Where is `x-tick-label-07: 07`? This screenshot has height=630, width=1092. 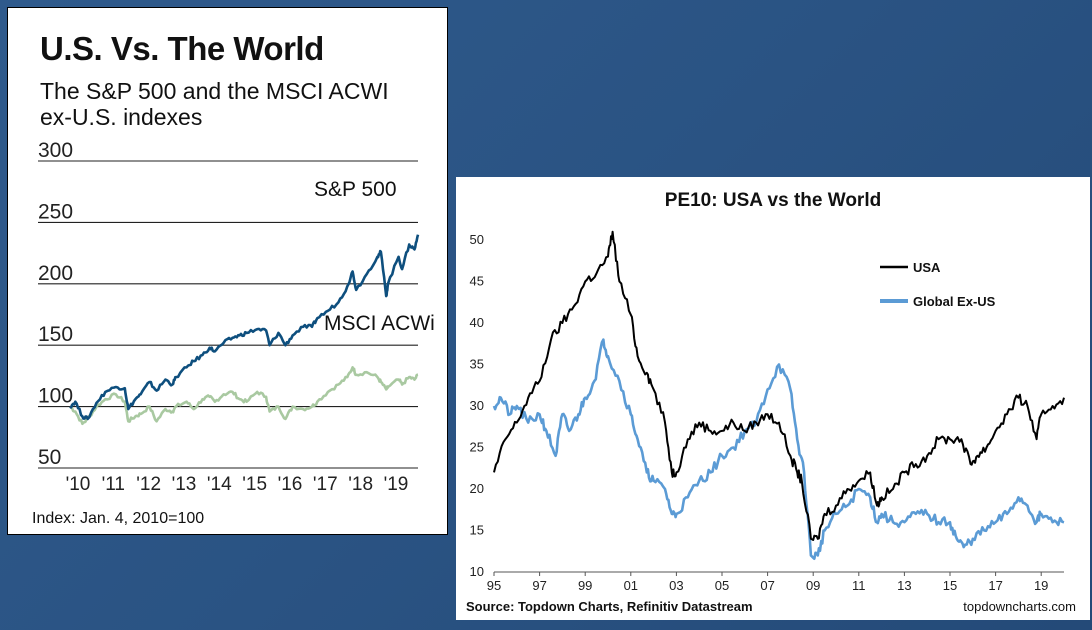
x-tick-label-07: 07 is located at coordinates (767, 585).